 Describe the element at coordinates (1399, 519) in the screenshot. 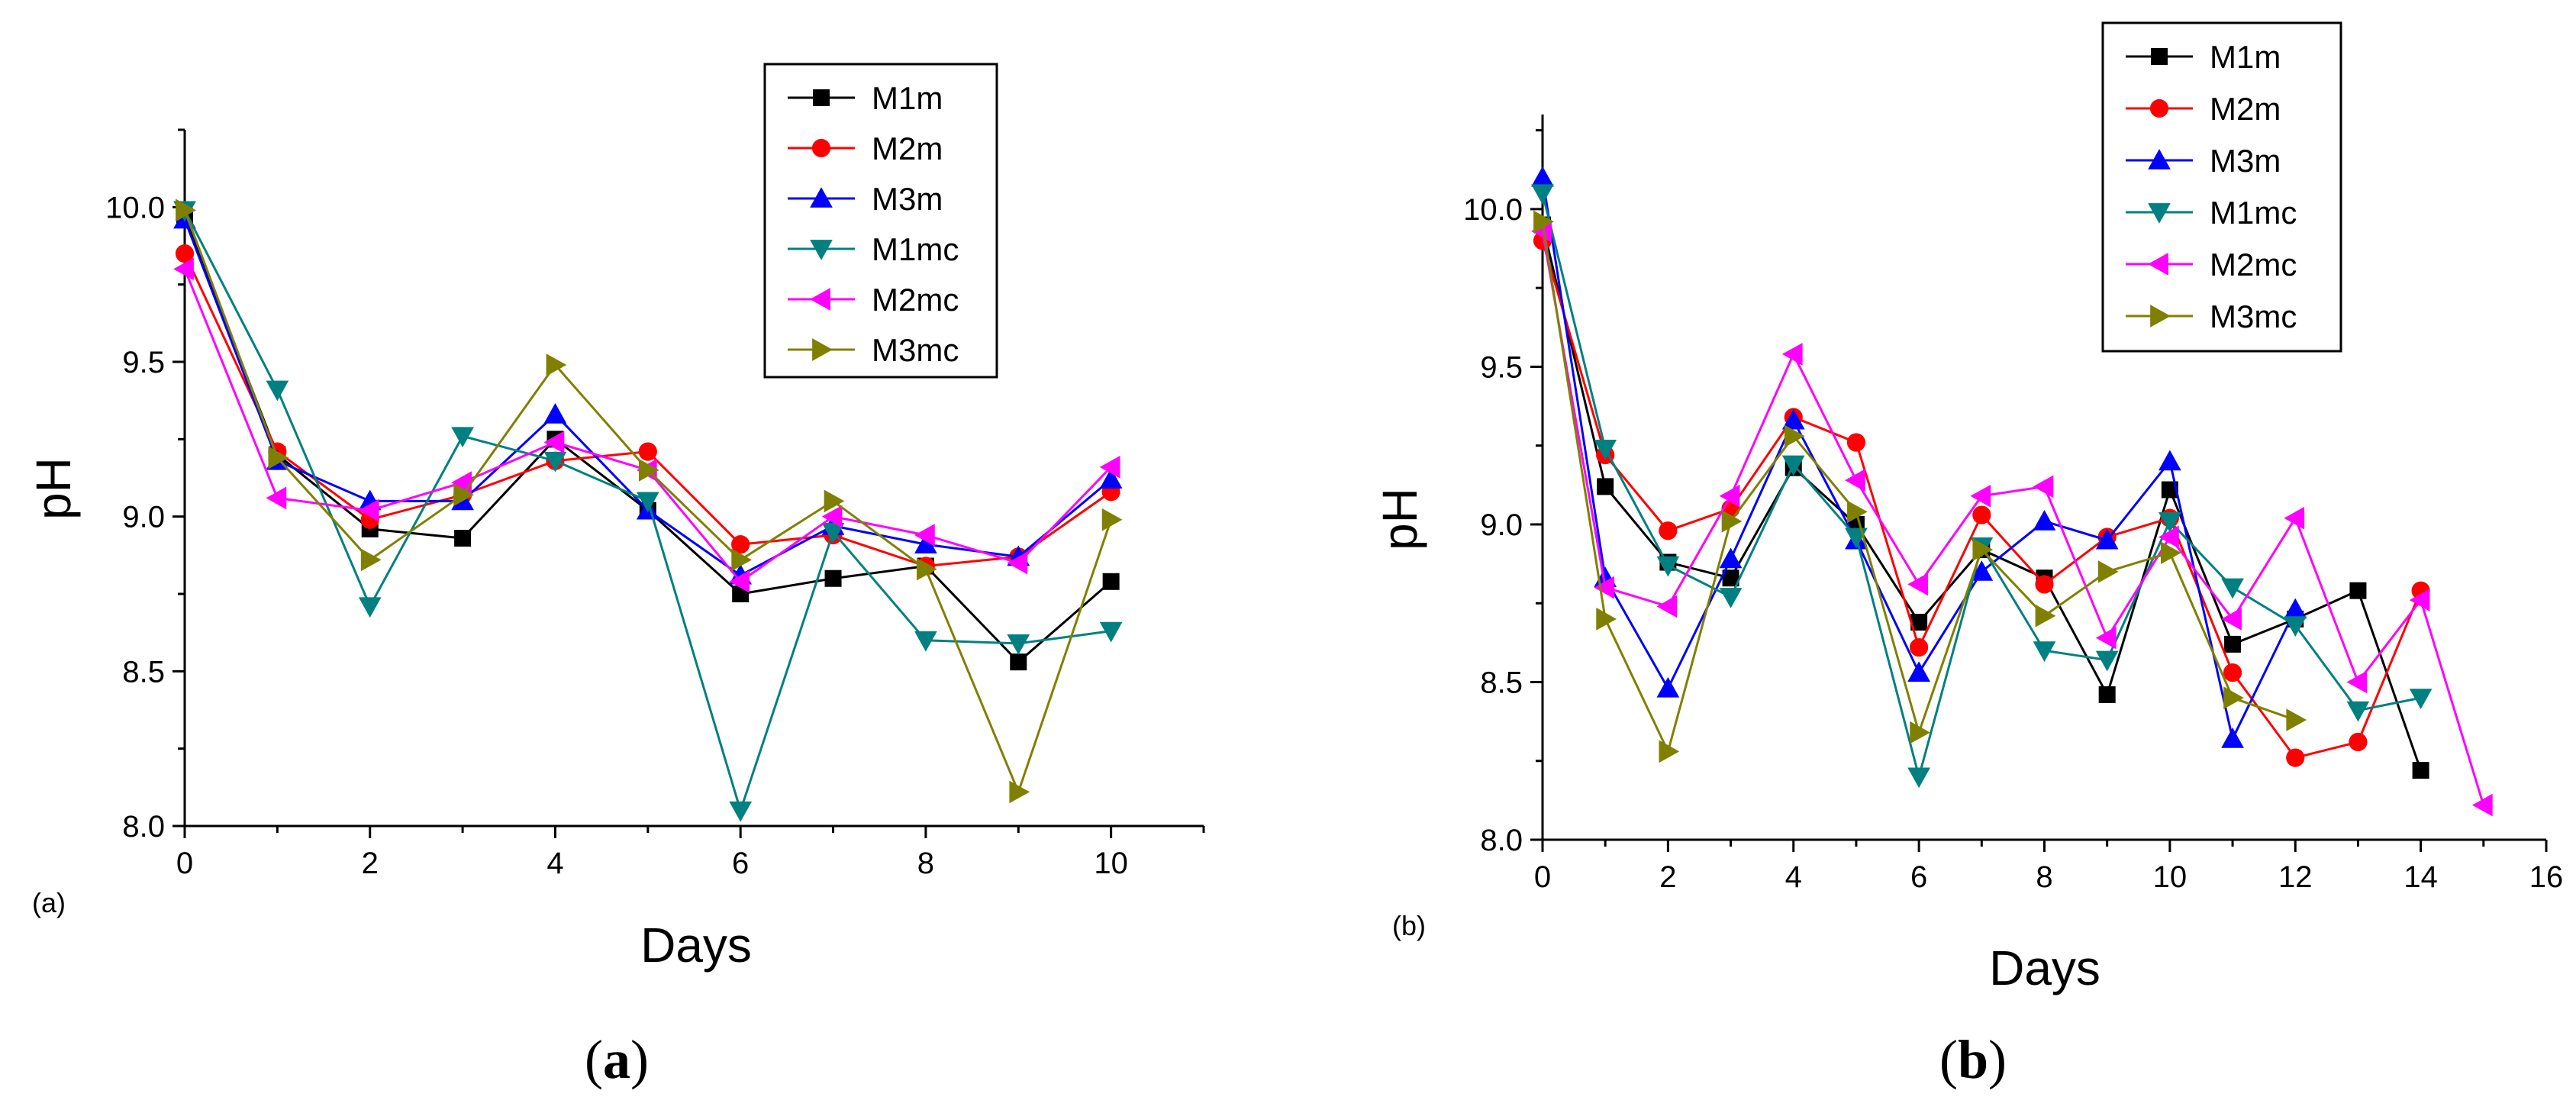

I see `y-axis-title: pH` at that location.